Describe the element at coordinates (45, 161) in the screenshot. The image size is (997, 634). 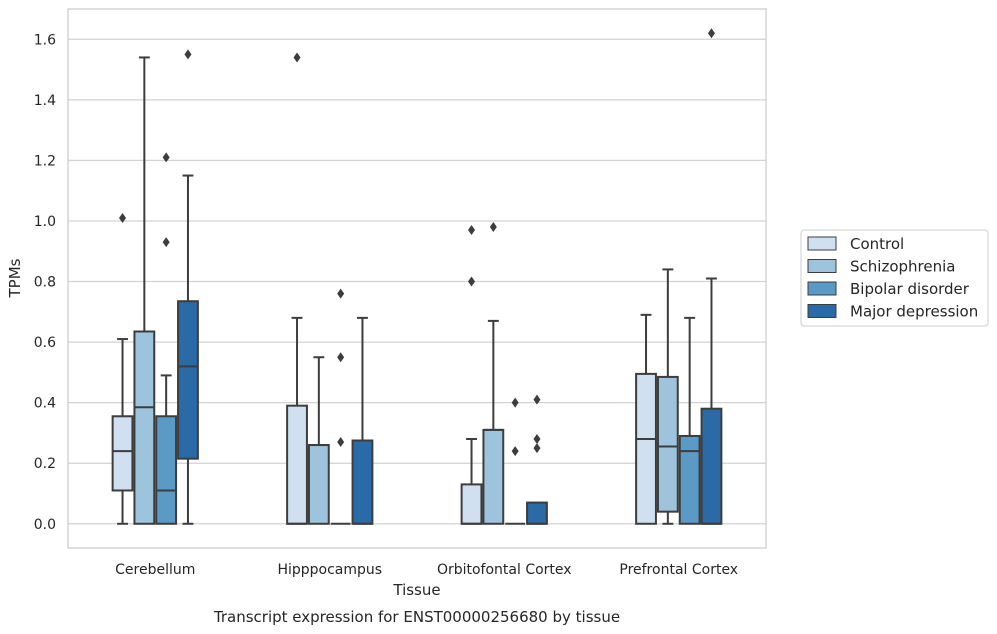
I see `y-tick-label: 1.2` at that location.